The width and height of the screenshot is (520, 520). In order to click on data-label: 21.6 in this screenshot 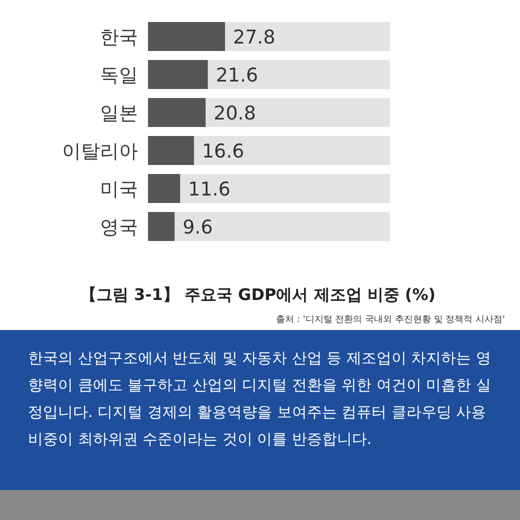, I will do `click(237, 75)`.